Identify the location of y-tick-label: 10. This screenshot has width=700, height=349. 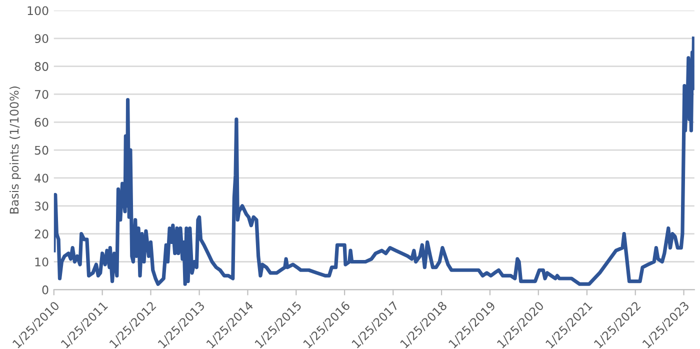
(41, 261).